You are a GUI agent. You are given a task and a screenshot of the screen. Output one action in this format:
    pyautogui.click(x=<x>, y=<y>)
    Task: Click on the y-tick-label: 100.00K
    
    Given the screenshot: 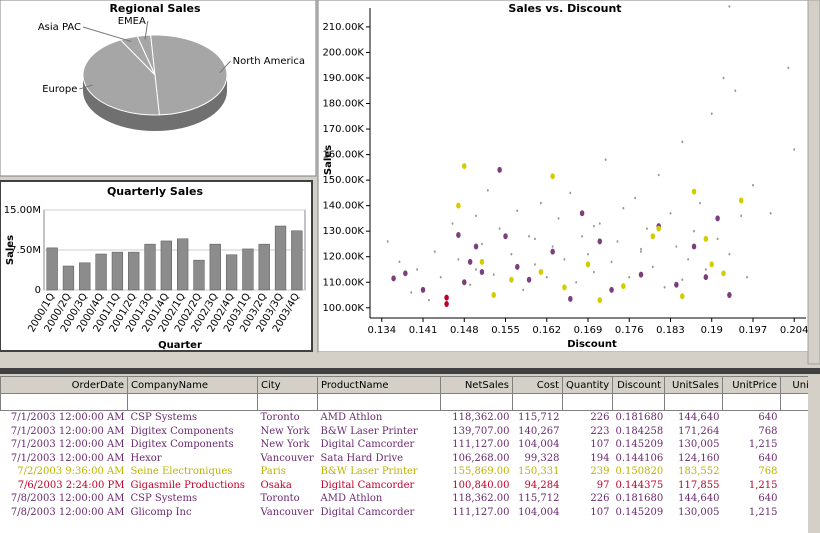 What is the action you would take?
    pyautogui.click(x=343, y=308)
    